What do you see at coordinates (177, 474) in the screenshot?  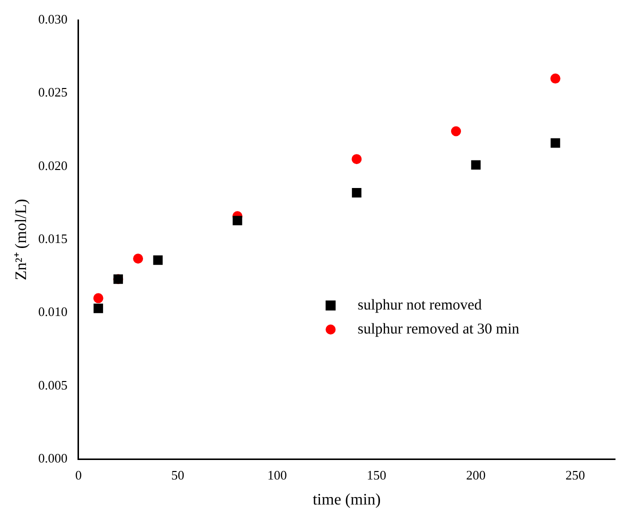 I see `x-tick-label: 50` at bounding box center [177, 474].